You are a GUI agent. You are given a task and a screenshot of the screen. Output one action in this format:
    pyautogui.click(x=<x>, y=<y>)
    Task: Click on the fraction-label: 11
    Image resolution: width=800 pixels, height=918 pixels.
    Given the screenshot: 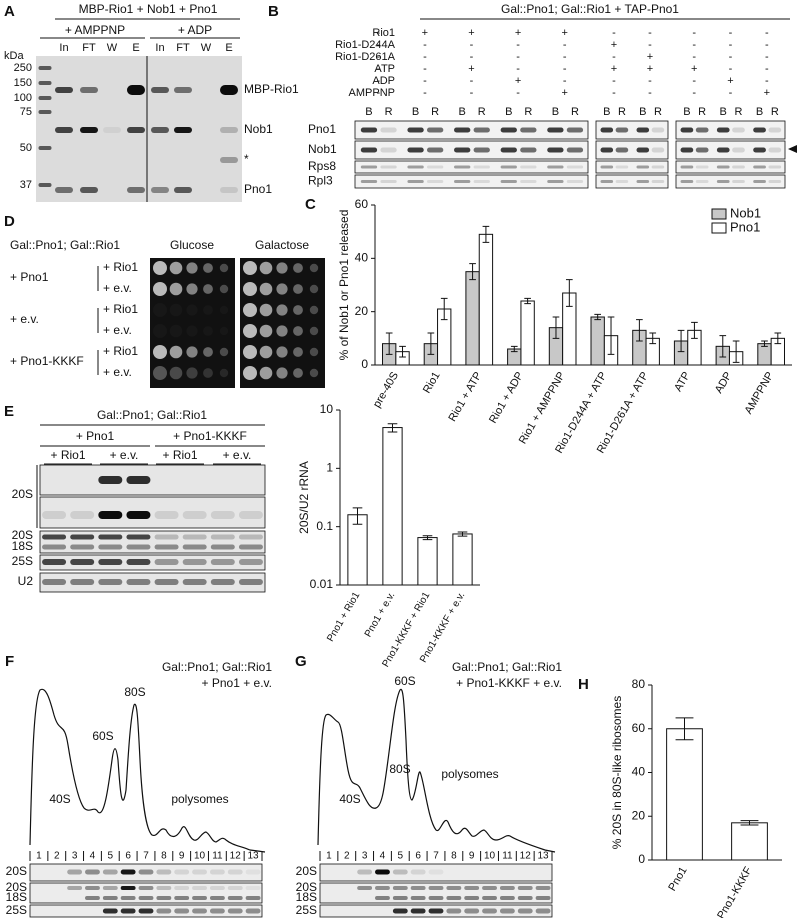 What is the action you would take?
    pyautogui.click(x=217, y=856)
    